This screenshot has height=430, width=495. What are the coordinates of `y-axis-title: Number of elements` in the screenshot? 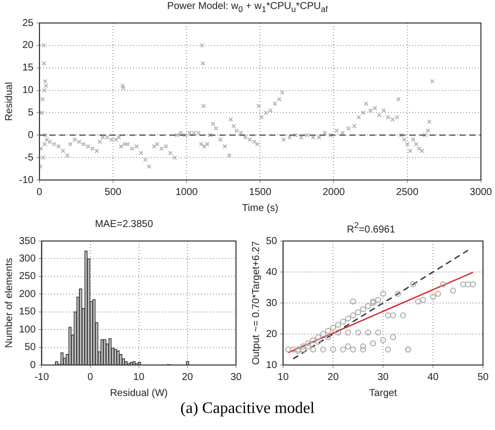 It's located at (9, 303).